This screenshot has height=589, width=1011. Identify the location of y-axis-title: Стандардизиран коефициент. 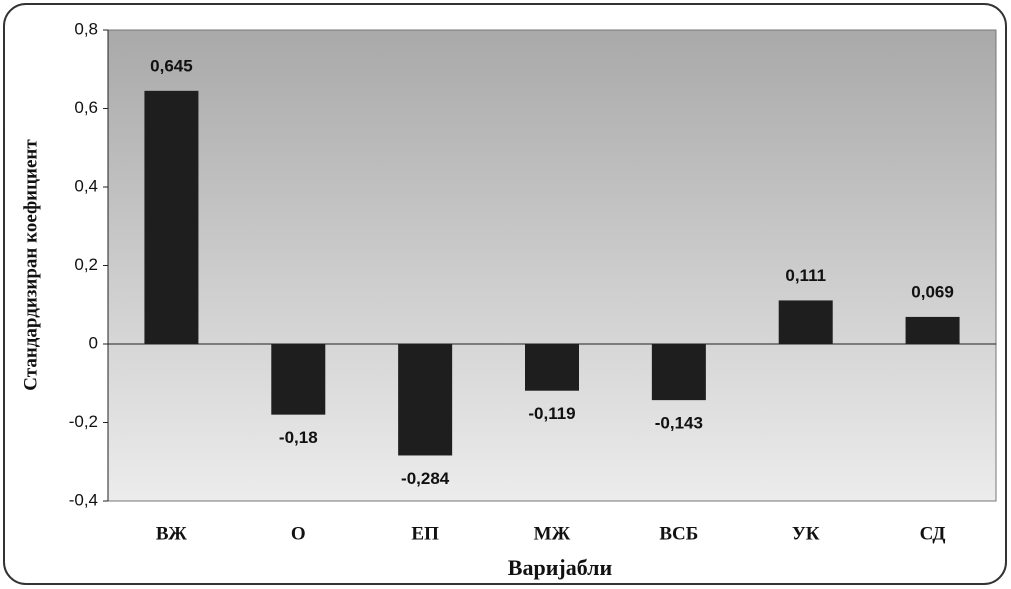
(30, 265).